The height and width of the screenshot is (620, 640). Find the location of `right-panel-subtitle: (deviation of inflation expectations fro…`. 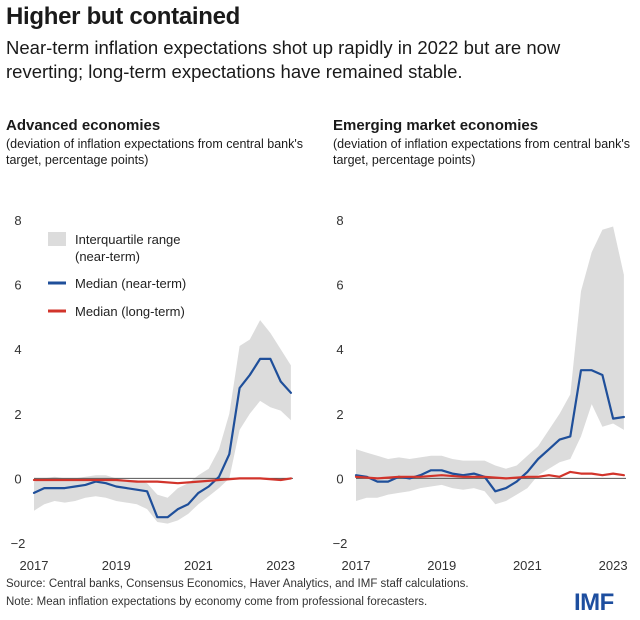

right-panel-subtitle: (deviation of inflation expectations fro… is located at coordinates (481, 152).